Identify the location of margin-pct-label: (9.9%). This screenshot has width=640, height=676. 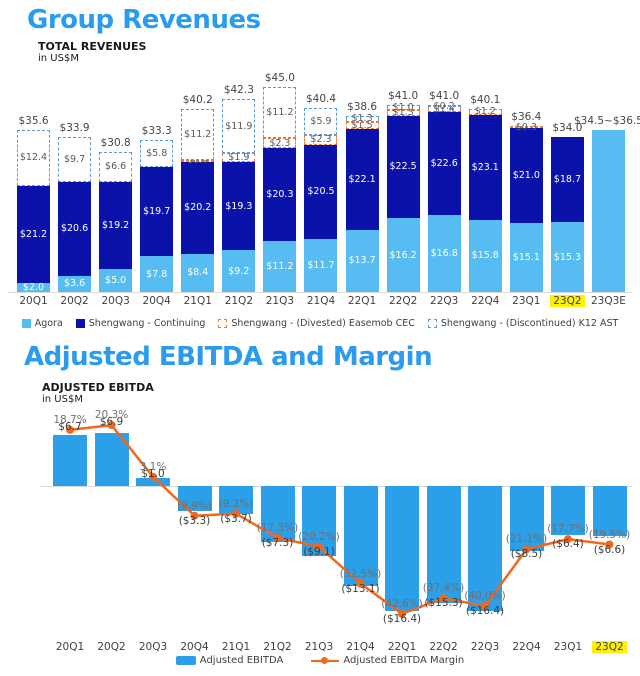
(194, 505).